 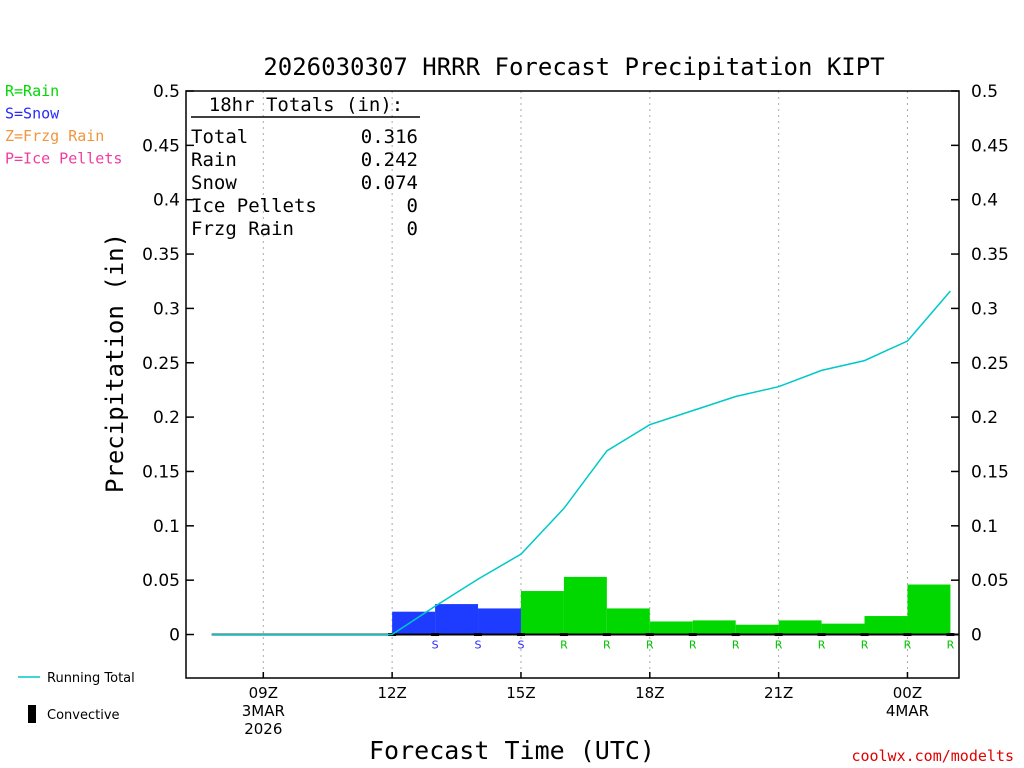 What do you see at coordinates (649, 693) in the screenshot?
I see `x-tick-label: 18Z` at bounding box center [649, 693].